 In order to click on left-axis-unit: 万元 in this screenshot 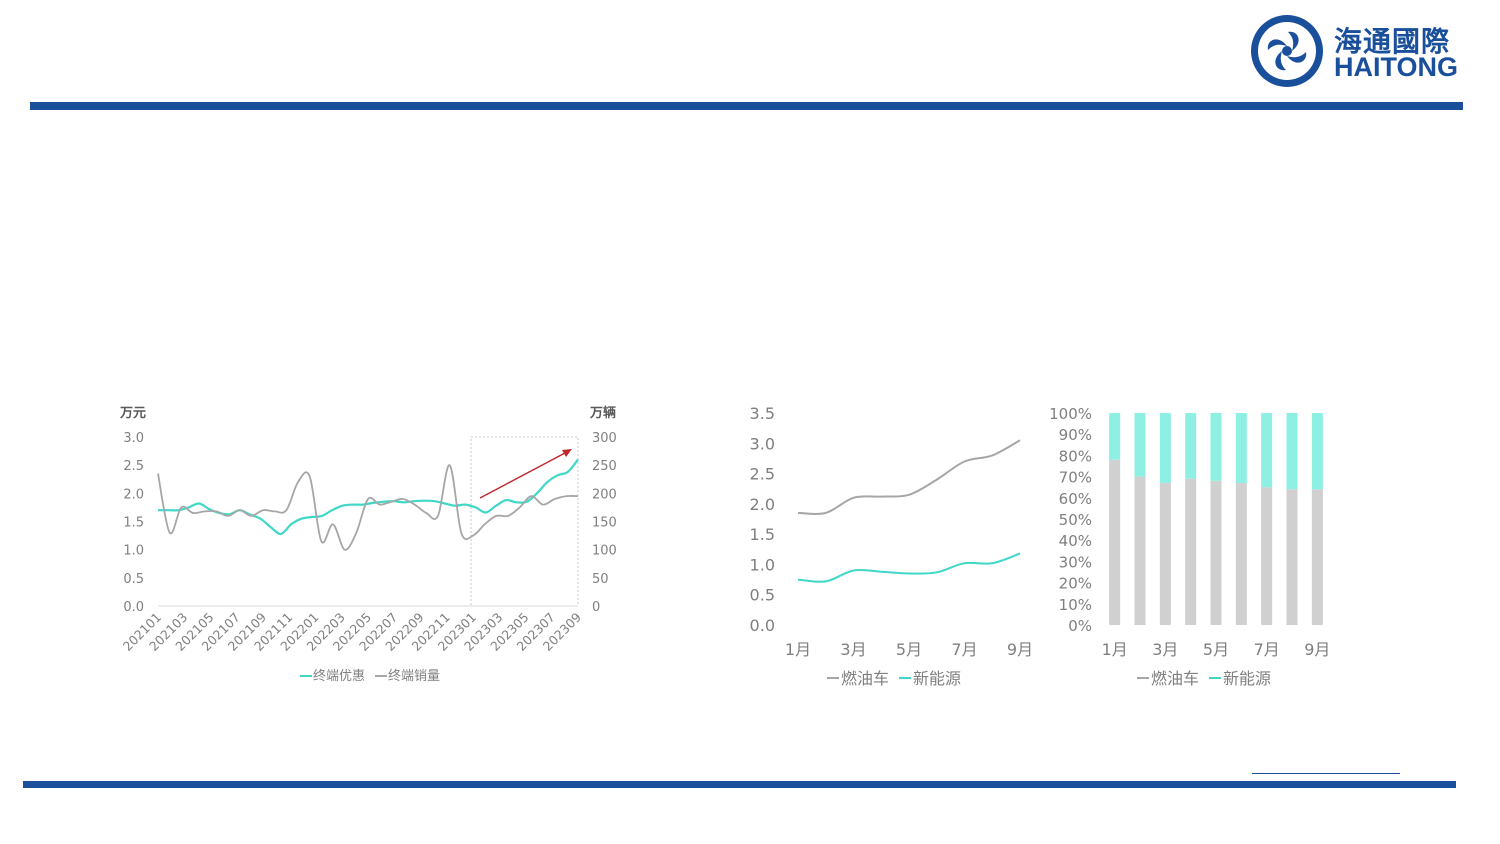, I will do `click(132, 413)`.